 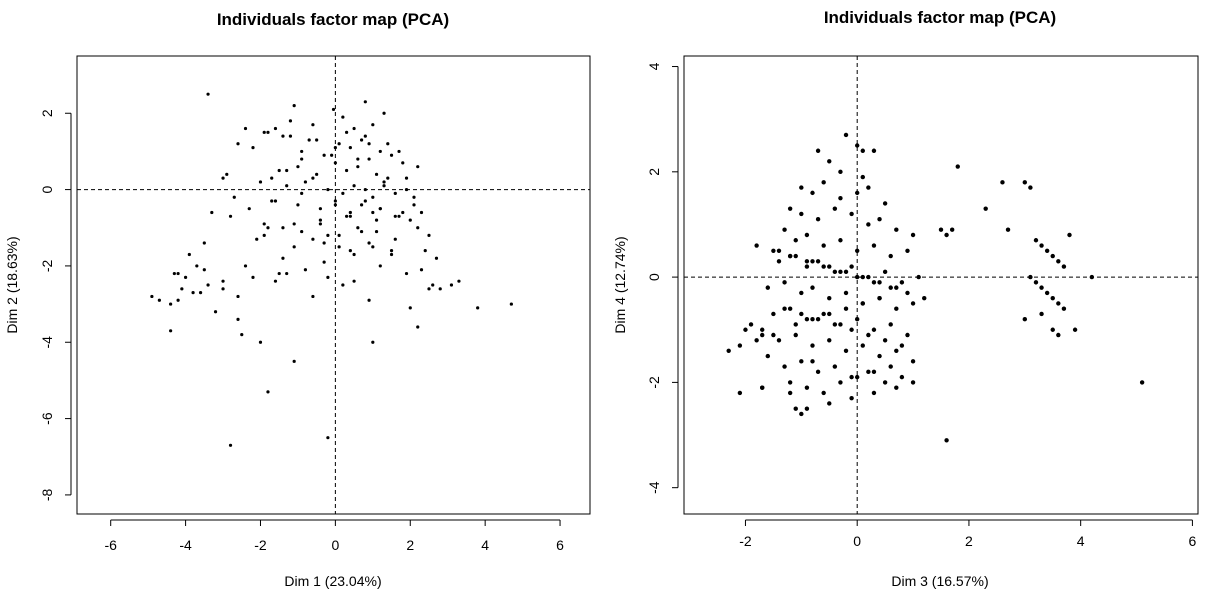 I want to click on left-y-tick-label: 2, so click(x=47, y=113).